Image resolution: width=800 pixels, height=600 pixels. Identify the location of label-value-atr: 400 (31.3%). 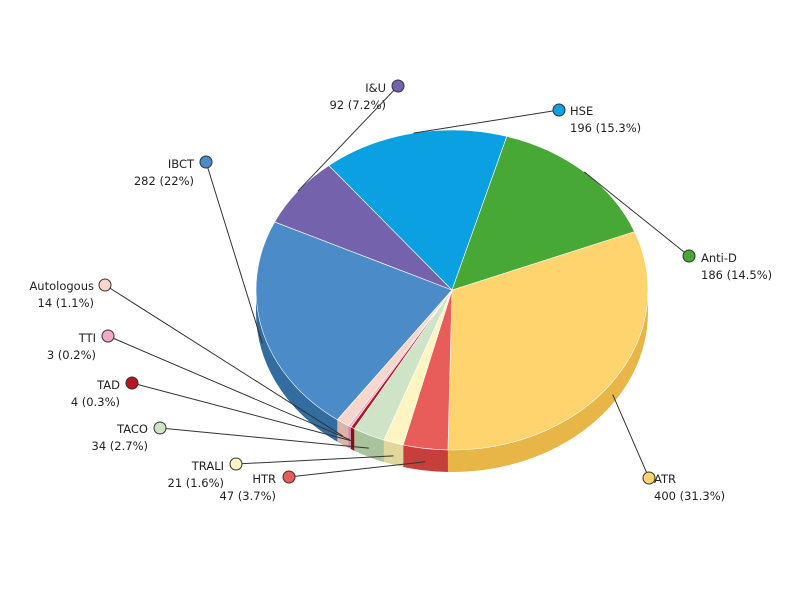
(689, 496).